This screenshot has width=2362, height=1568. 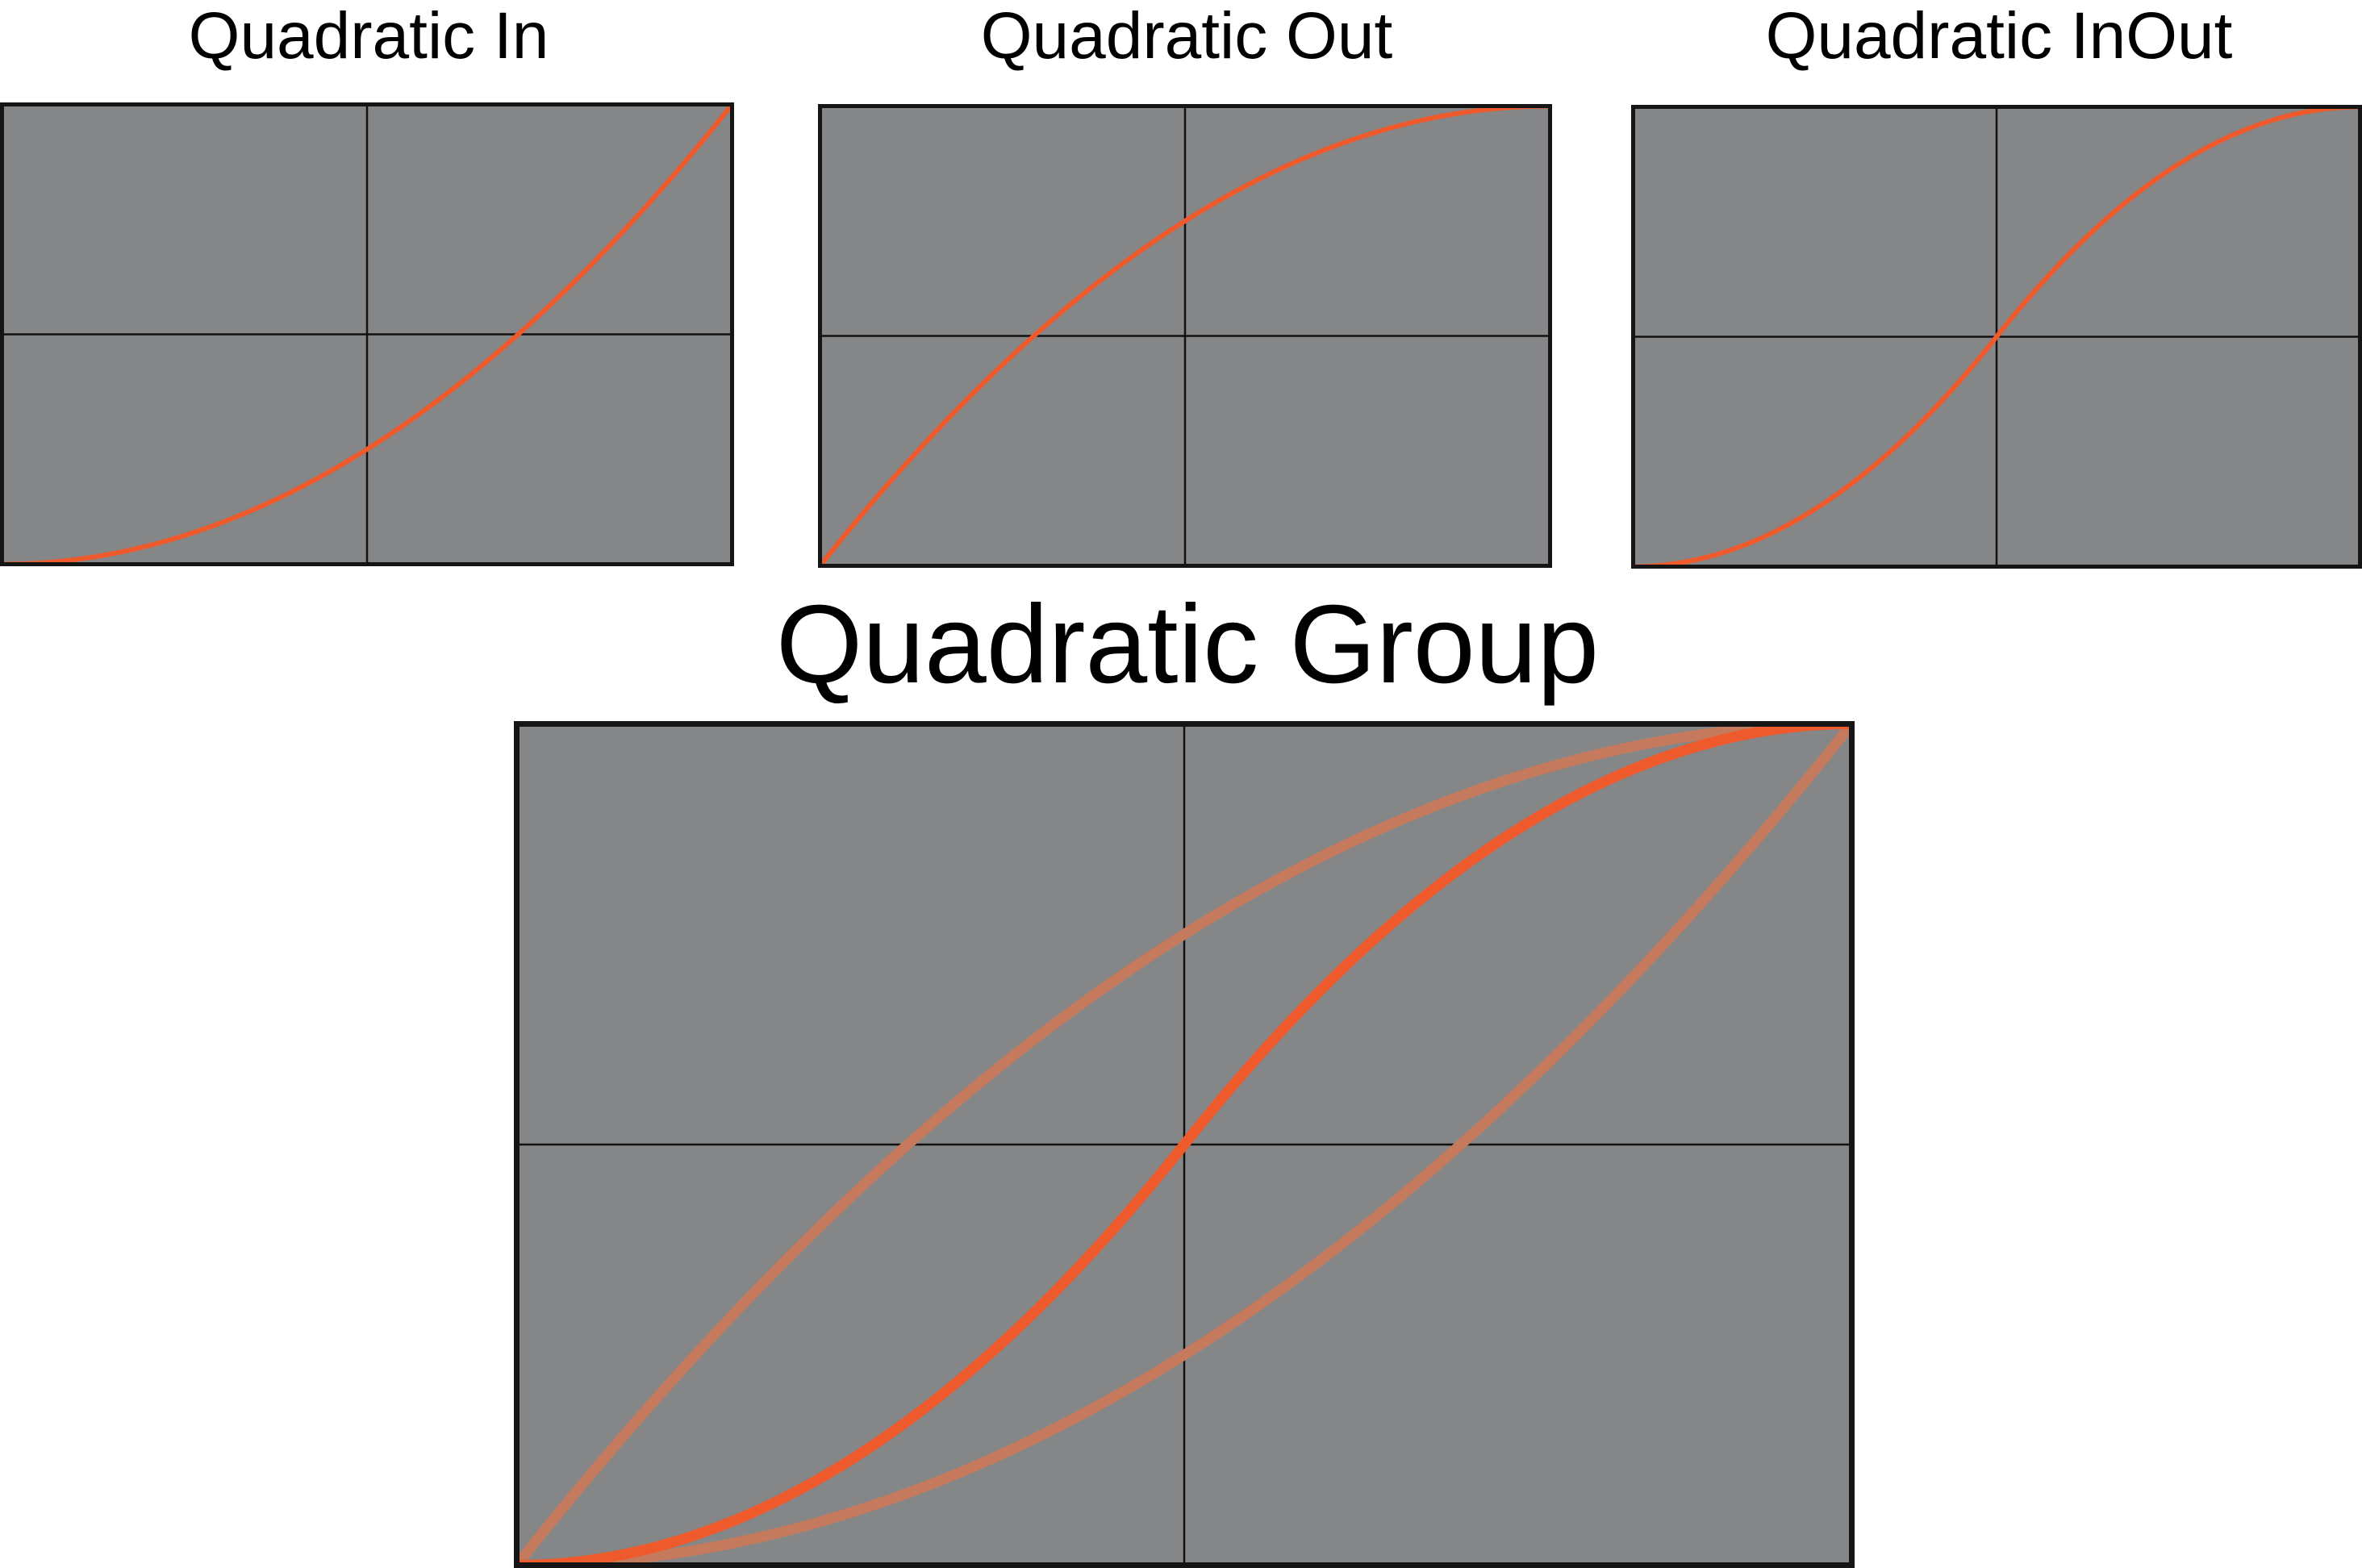 I want to click on chart-title-quadratic-inout: Quadratic InOut, so click(x=1999, y=37).